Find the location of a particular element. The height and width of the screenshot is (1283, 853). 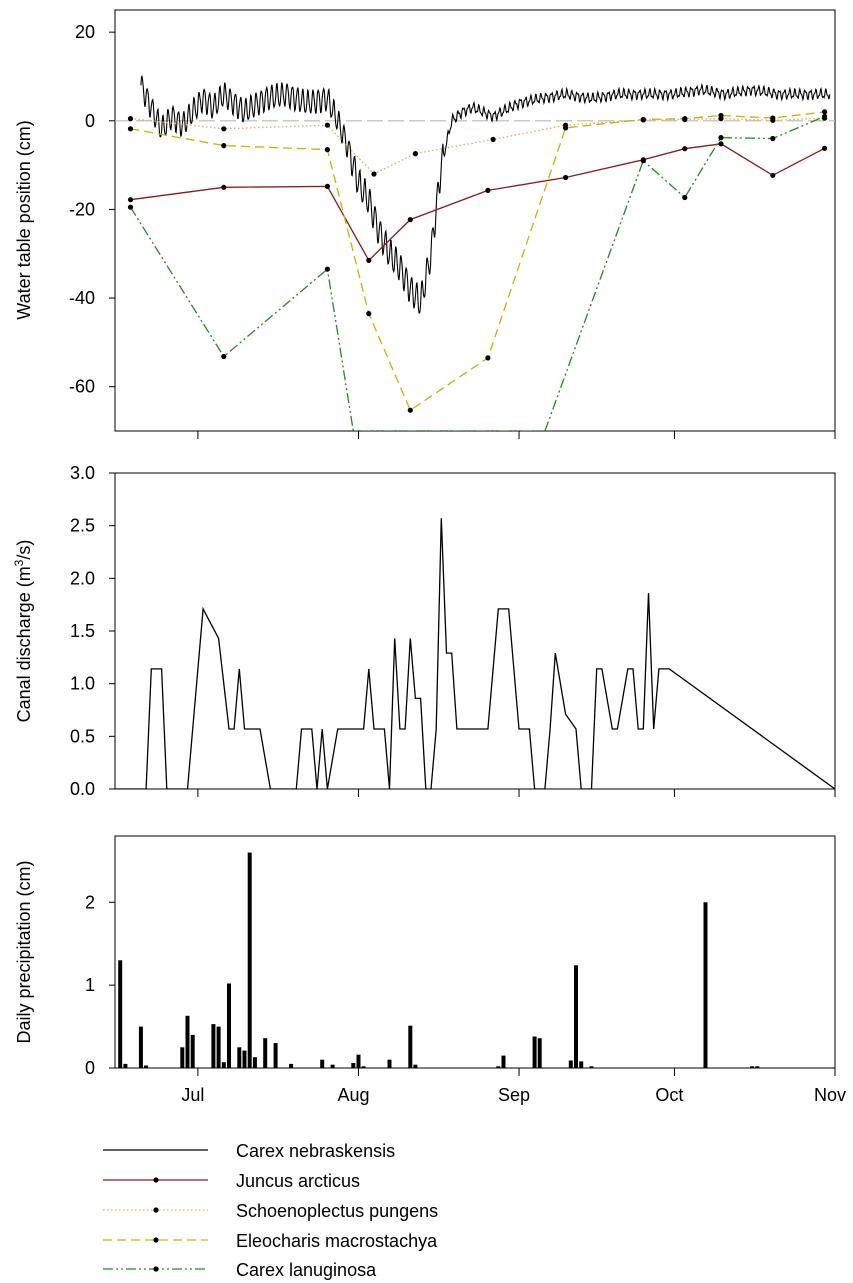

legend-label-carex-nebraskensis: Carex nebraskensis is located at coordinates (315, 1151).